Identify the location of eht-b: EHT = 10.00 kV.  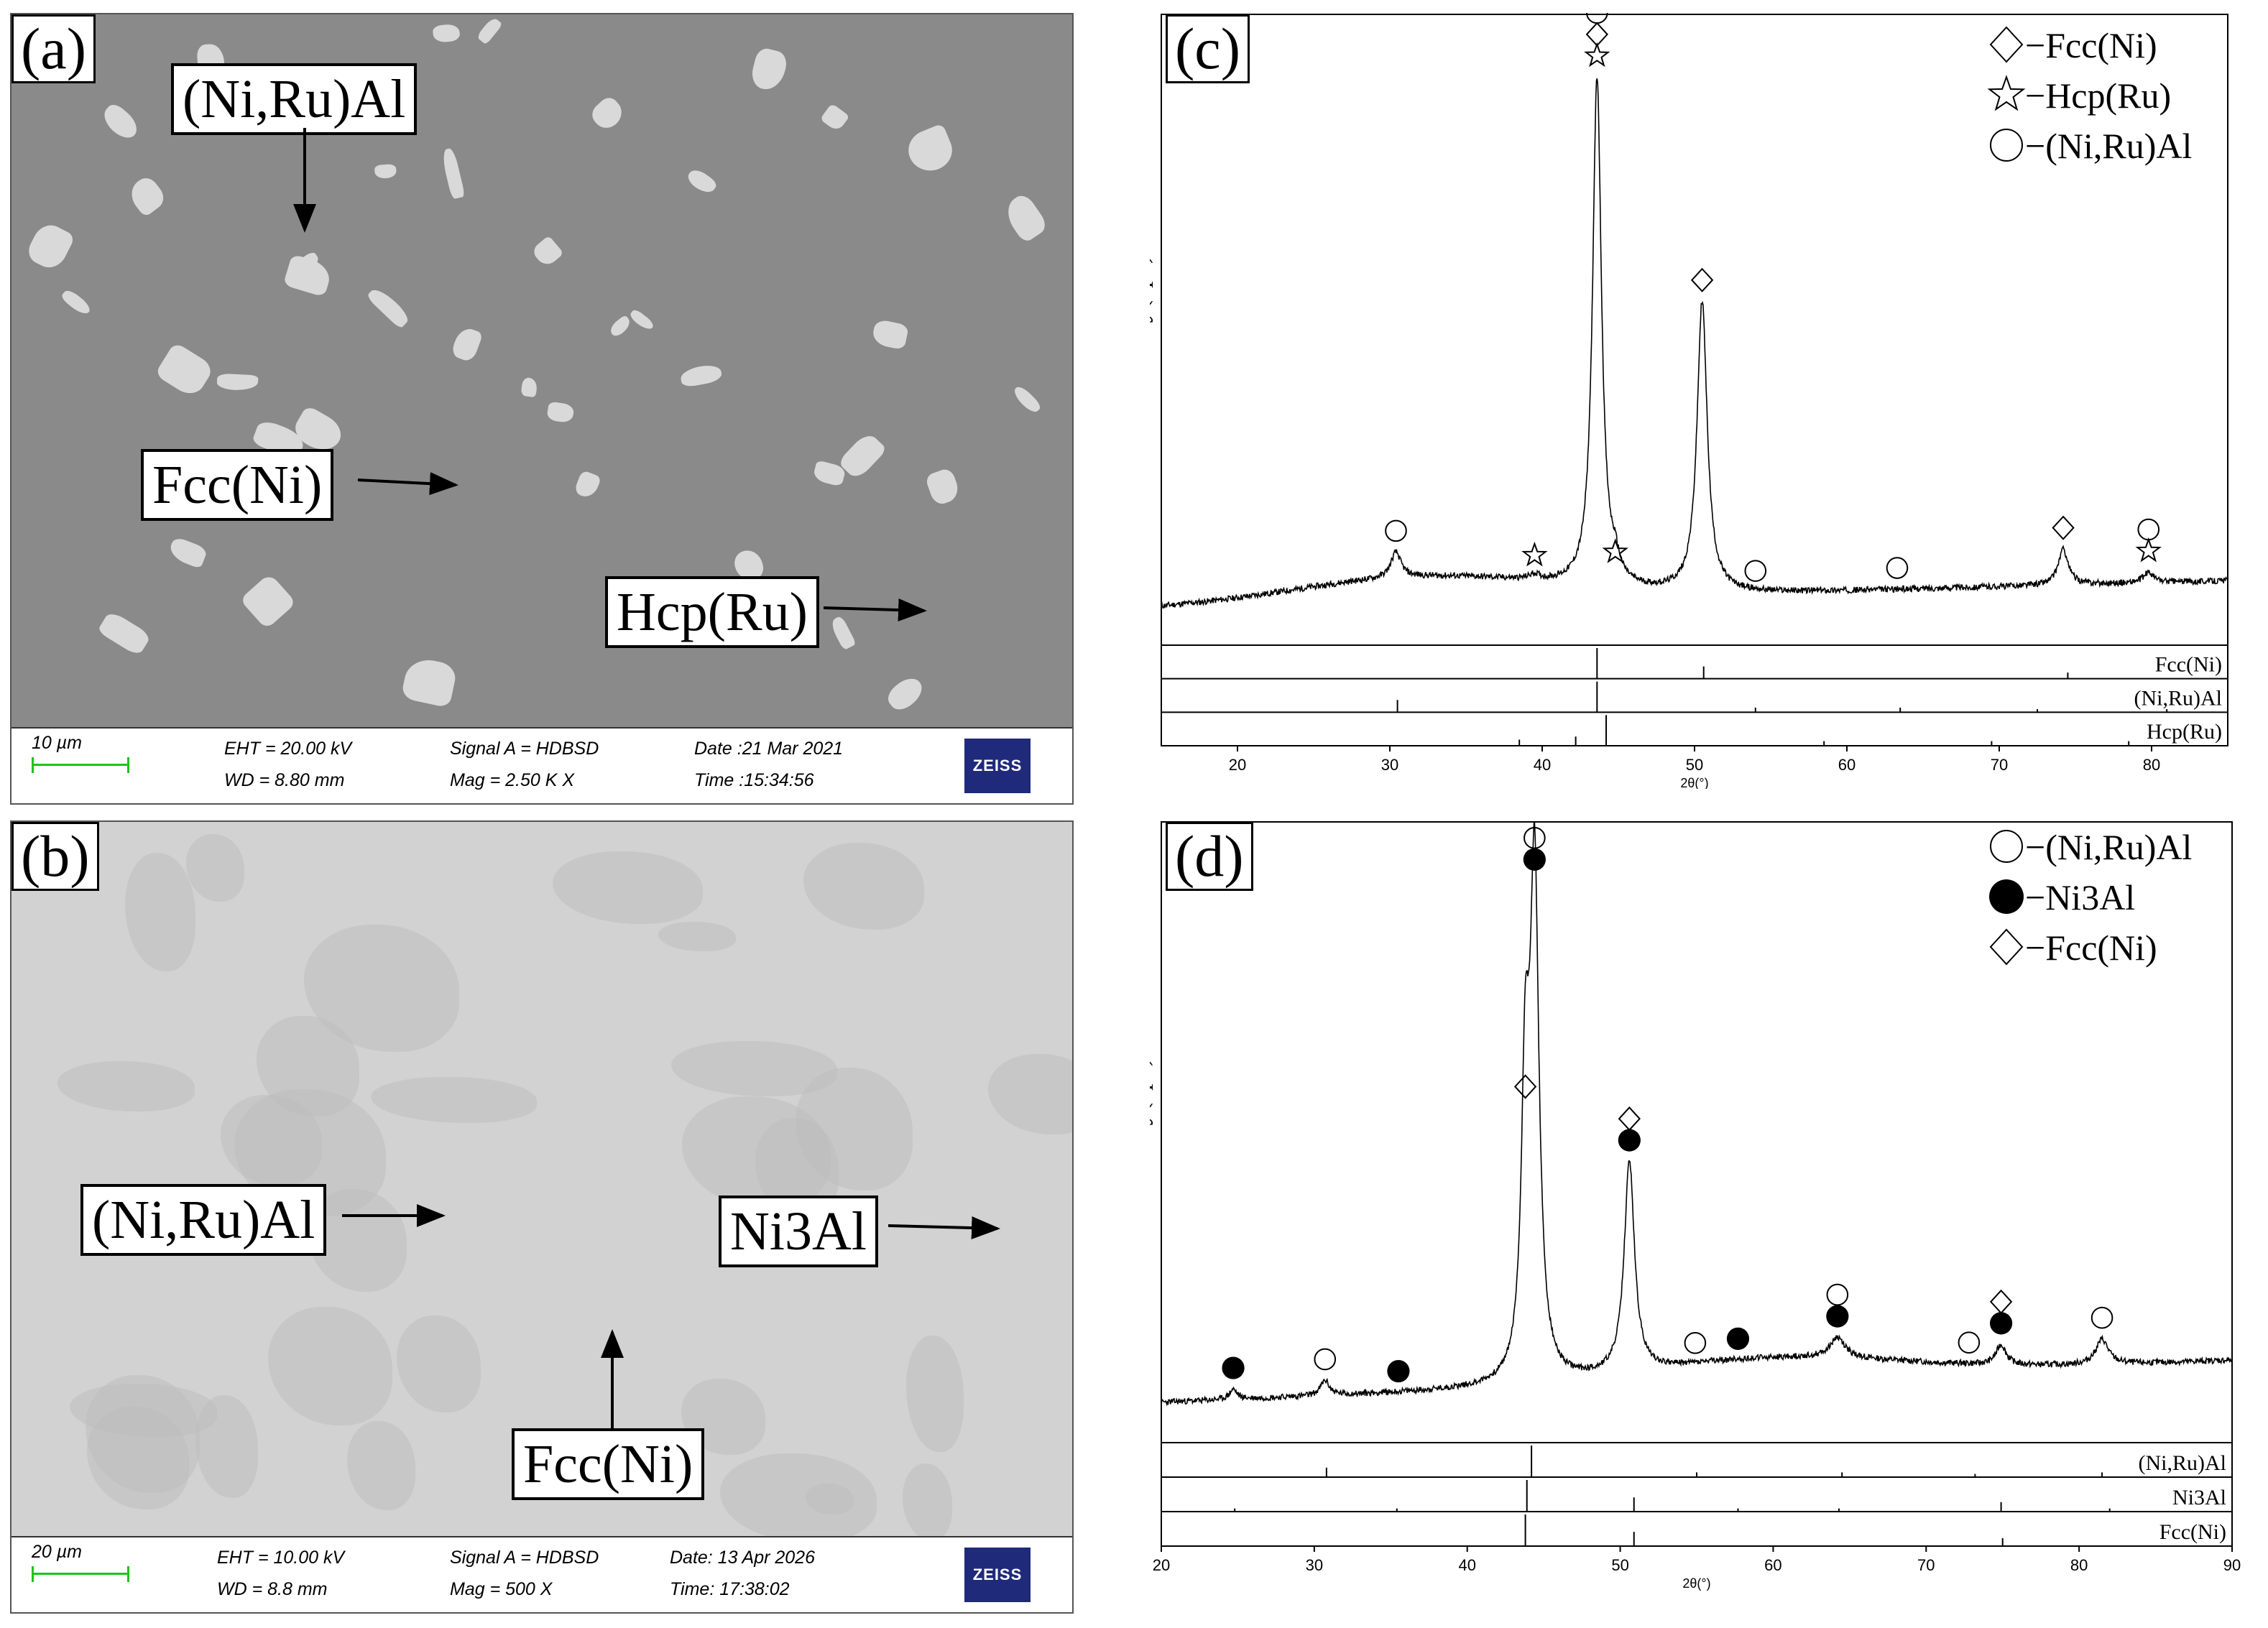
(281, 1558).